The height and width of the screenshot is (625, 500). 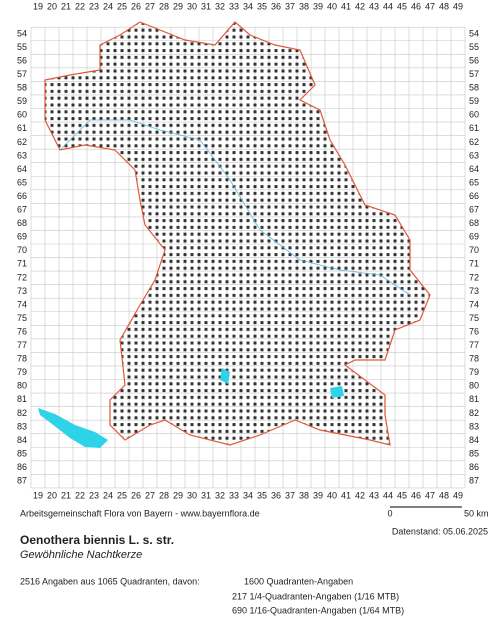 What do you see at coordinates (476, 513) in the screenshot?
I see `scale-end: 50 km` at bounding box center [476, 513].